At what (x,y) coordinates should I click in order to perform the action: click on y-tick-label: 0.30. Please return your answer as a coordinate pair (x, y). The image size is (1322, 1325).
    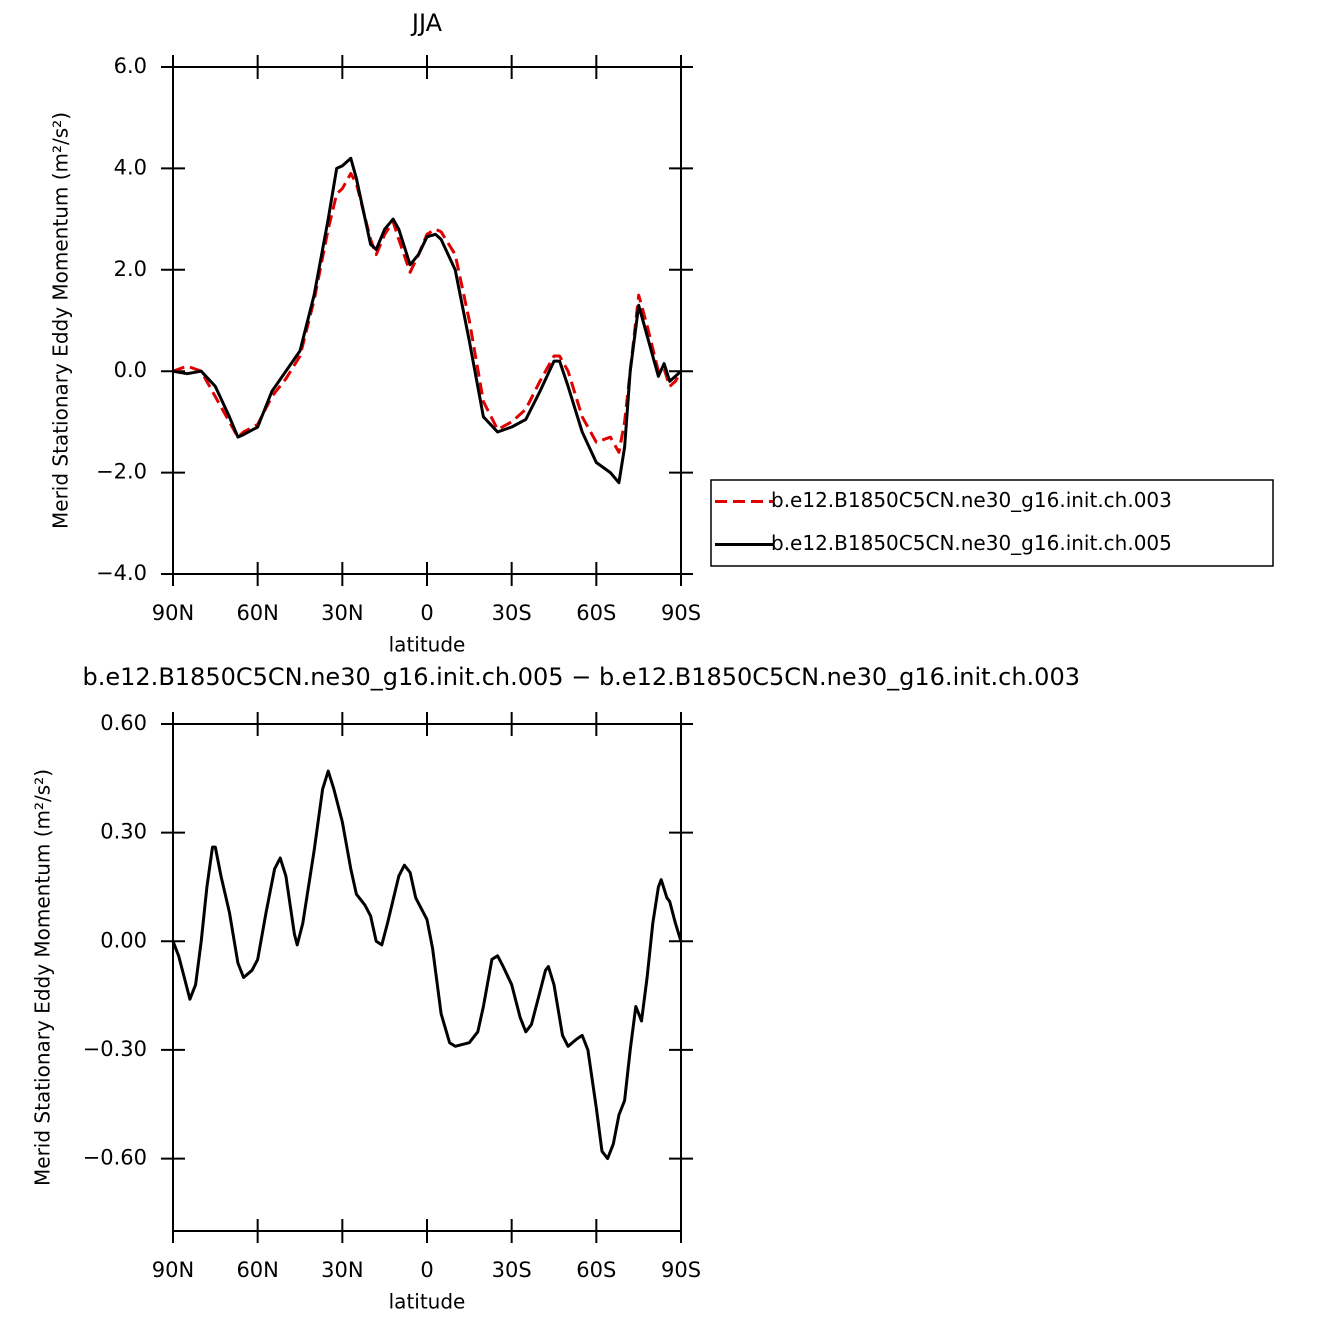
    Looking at the image, I should click on (123, 832).